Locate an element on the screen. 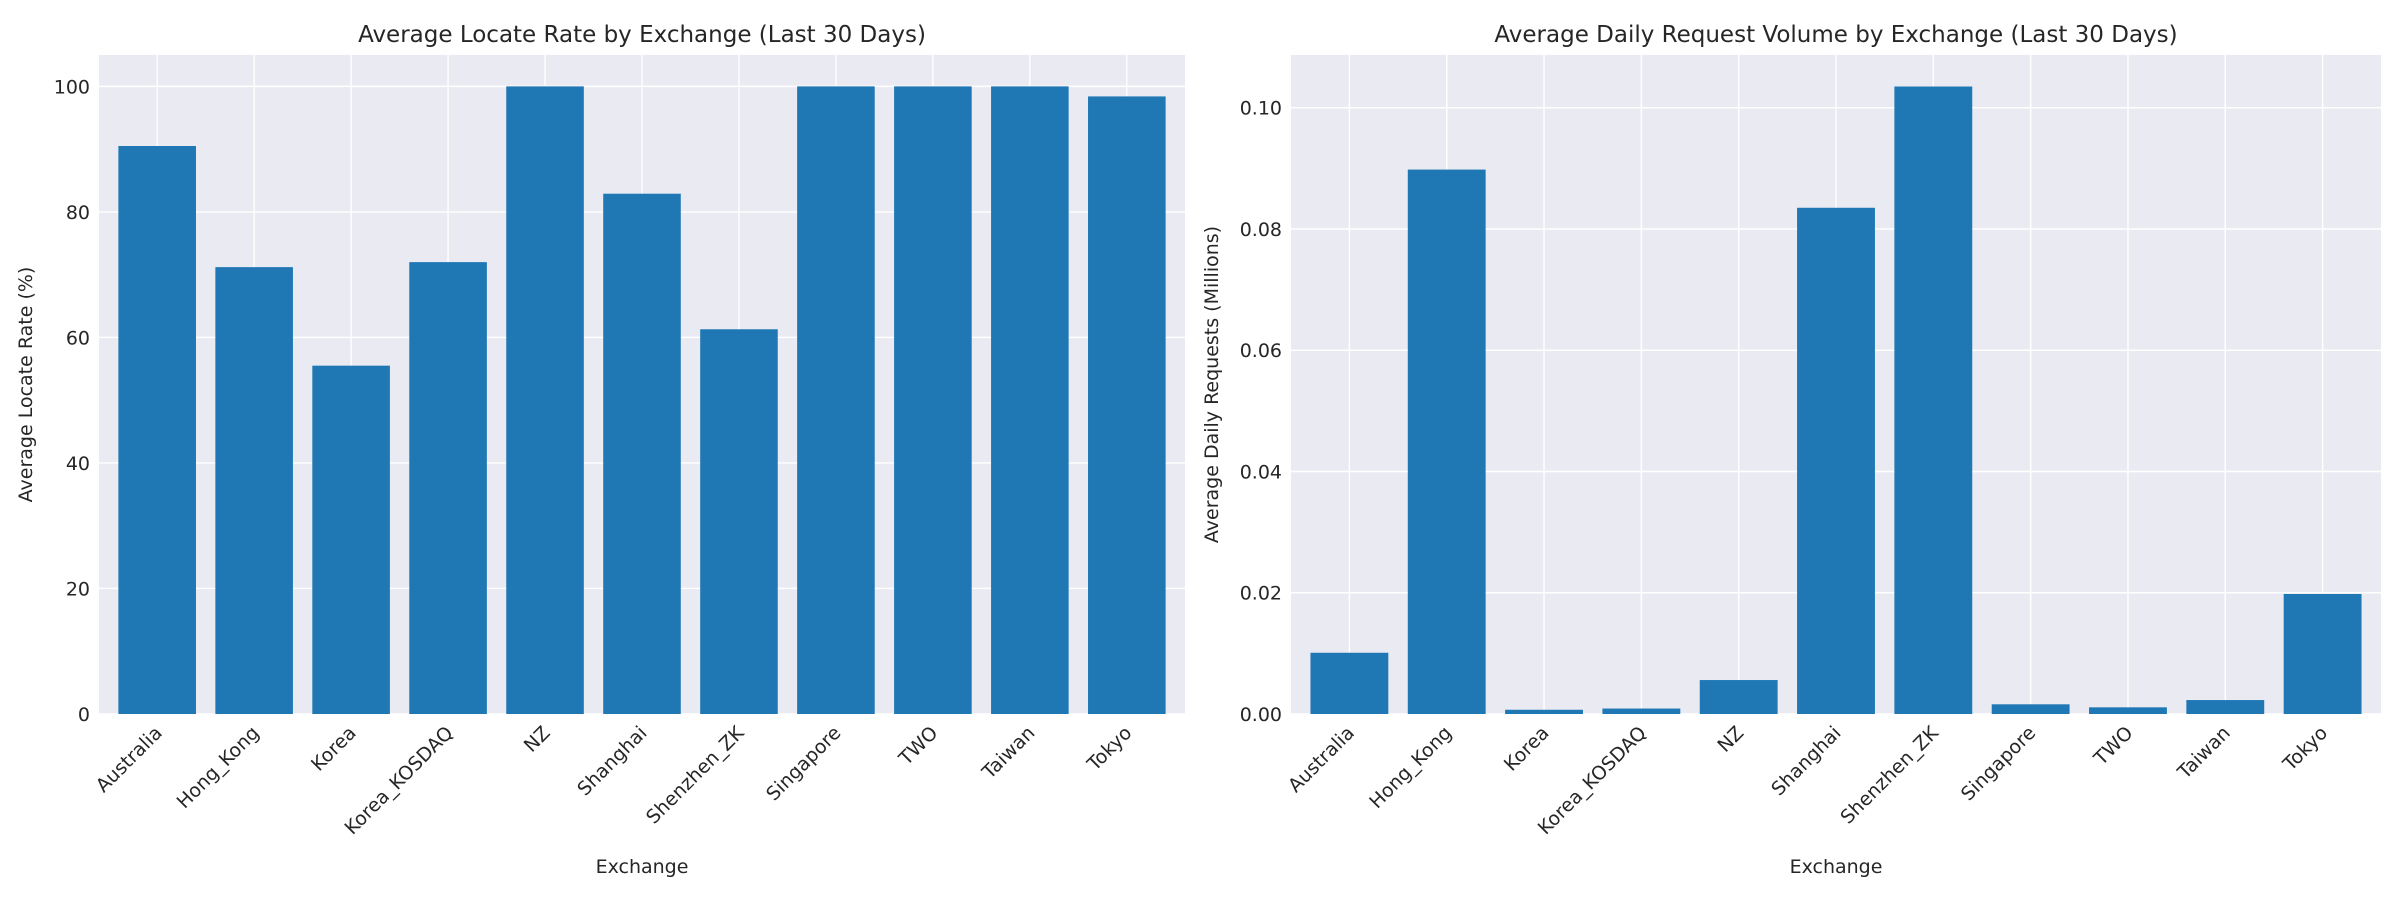  y-tick-label: 0.00 is located at coordinates (1261, 715).